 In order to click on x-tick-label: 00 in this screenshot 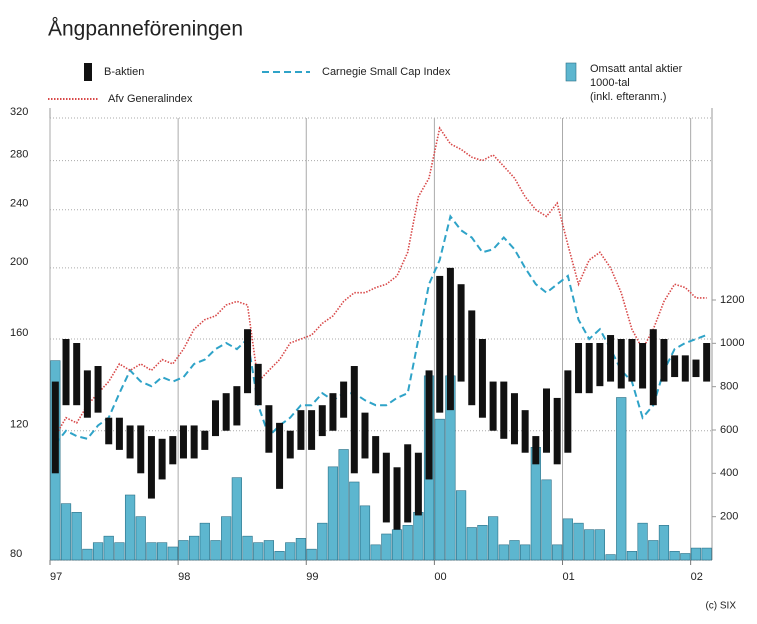, I will do `click(440, 577)`.